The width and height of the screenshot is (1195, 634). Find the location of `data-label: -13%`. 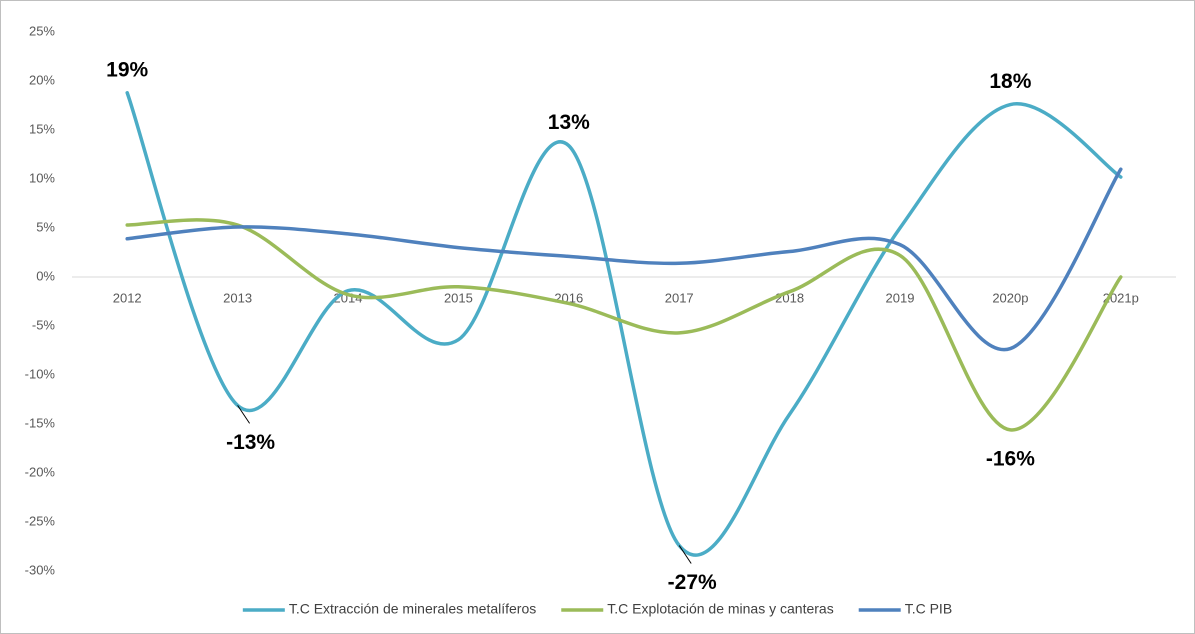

data-label: -13% is located at coordinates (250, 442).